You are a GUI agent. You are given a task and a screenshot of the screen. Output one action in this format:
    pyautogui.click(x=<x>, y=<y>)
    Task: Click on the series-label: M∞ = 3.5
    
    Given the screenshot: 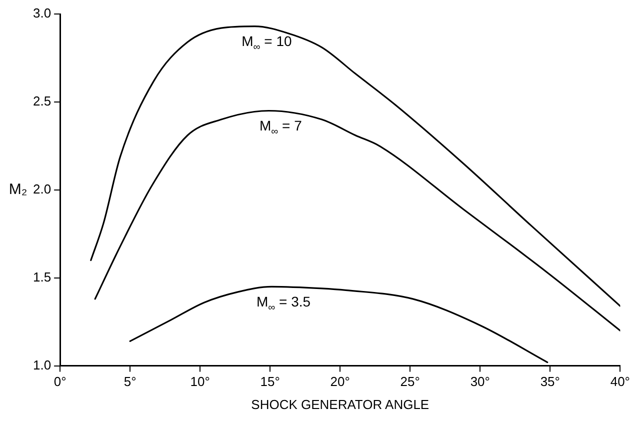 What is the action you would take?
    pyautogui.click(x=283, y=304)
    